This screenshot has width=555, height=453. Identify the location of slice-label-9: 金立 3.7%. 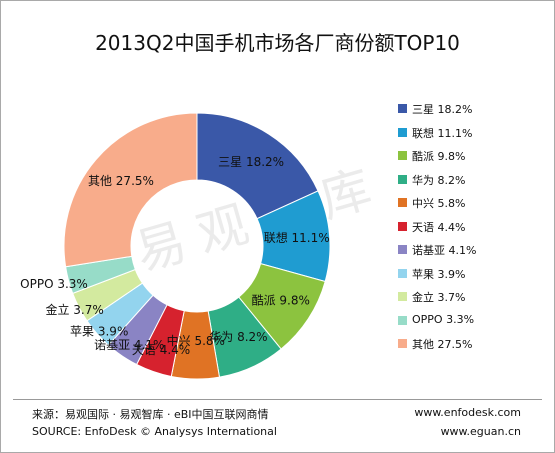
(74, 309).